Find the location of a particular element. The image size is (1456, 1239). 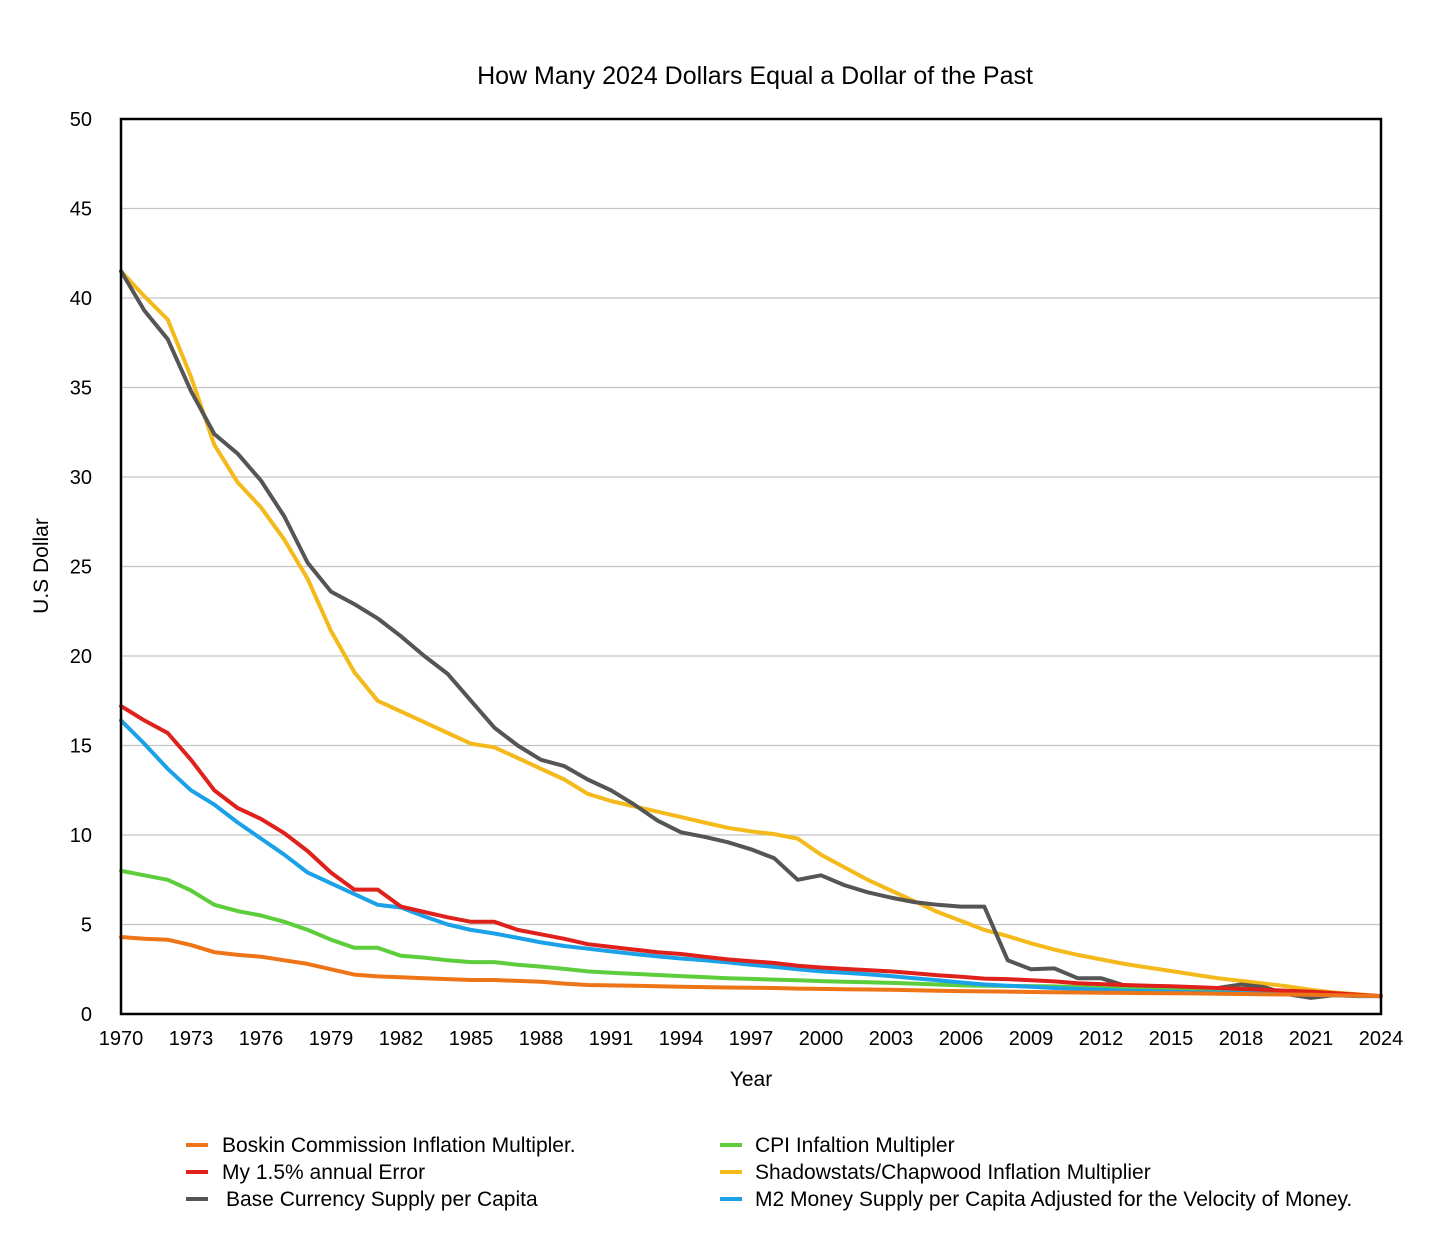

y-tick-label: 40 is located at coordinates (81, 299).